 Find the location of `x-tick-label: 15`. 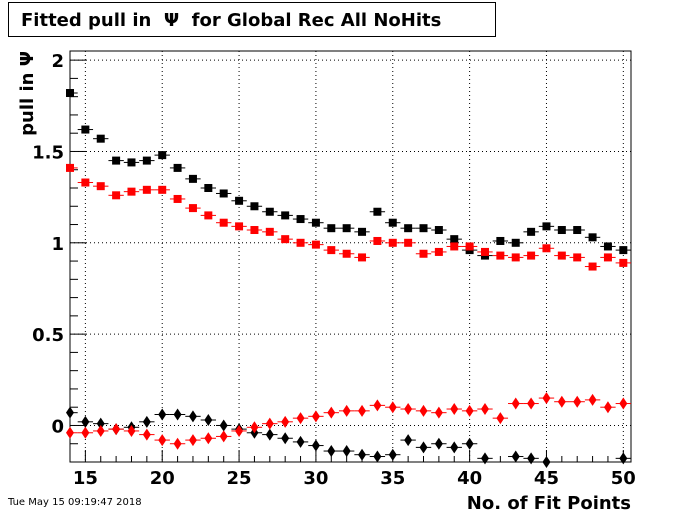

x-tick-label: 15 is located at coordinates (85, 478).